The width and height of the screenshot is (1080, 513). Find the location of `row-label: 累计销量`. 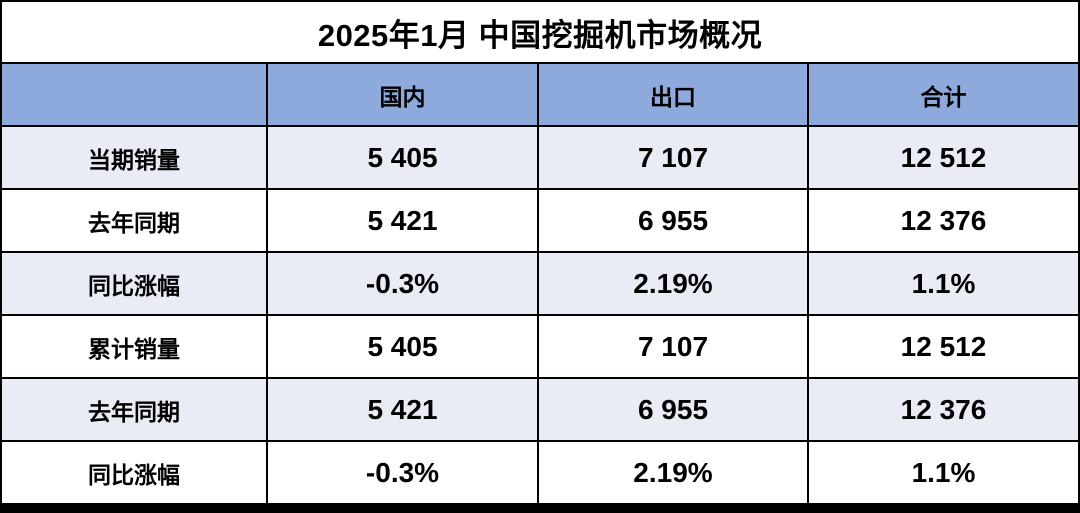

row-label: 累计销量 is located at coordinates (134, 346).